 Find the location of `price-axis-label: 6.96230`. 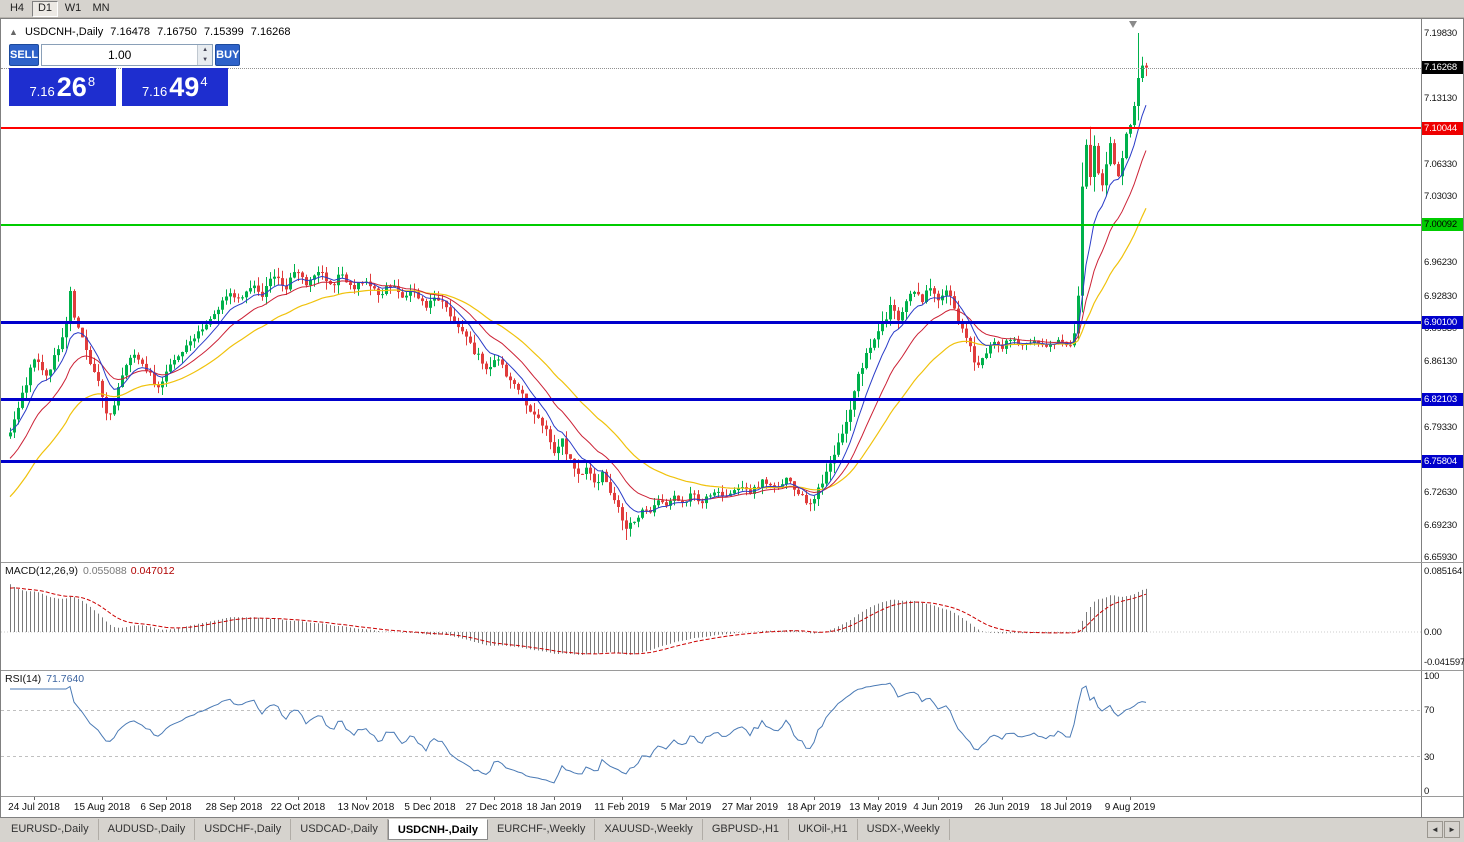

price-axis-label: 6.96230 is located at coordinates (1440, 262).